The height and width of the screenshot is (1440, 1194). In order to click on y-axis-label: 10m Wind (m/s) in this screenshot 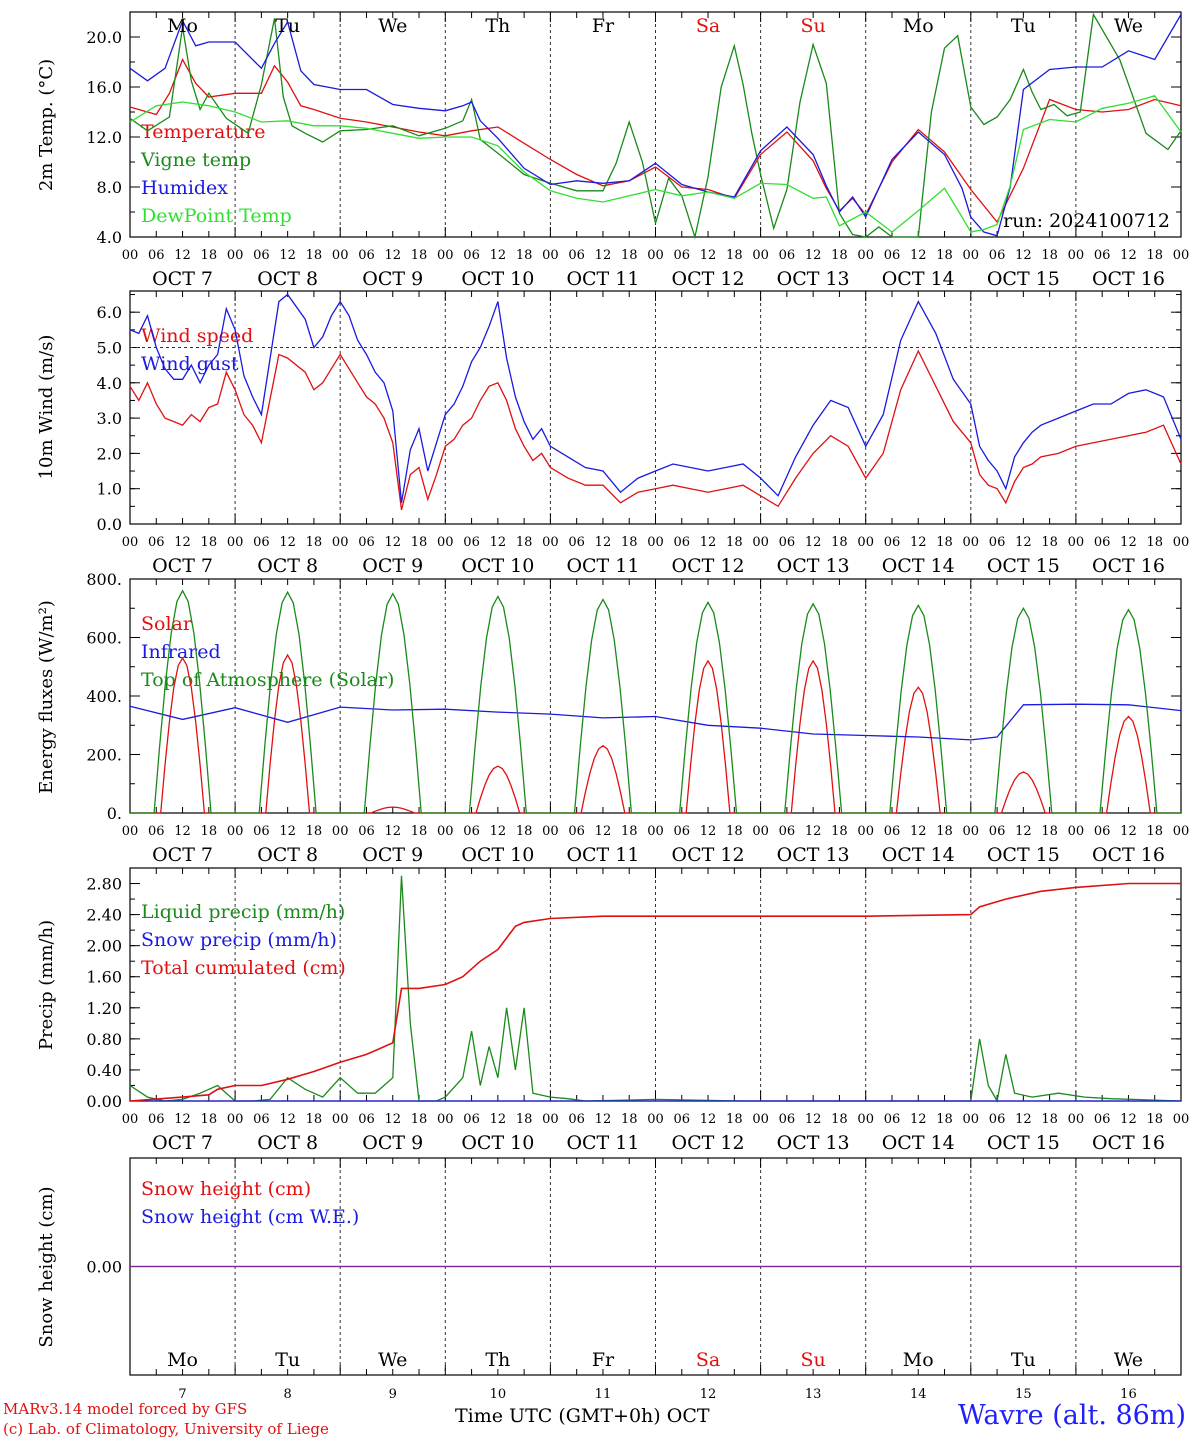, I will do `click(46, 407)`.